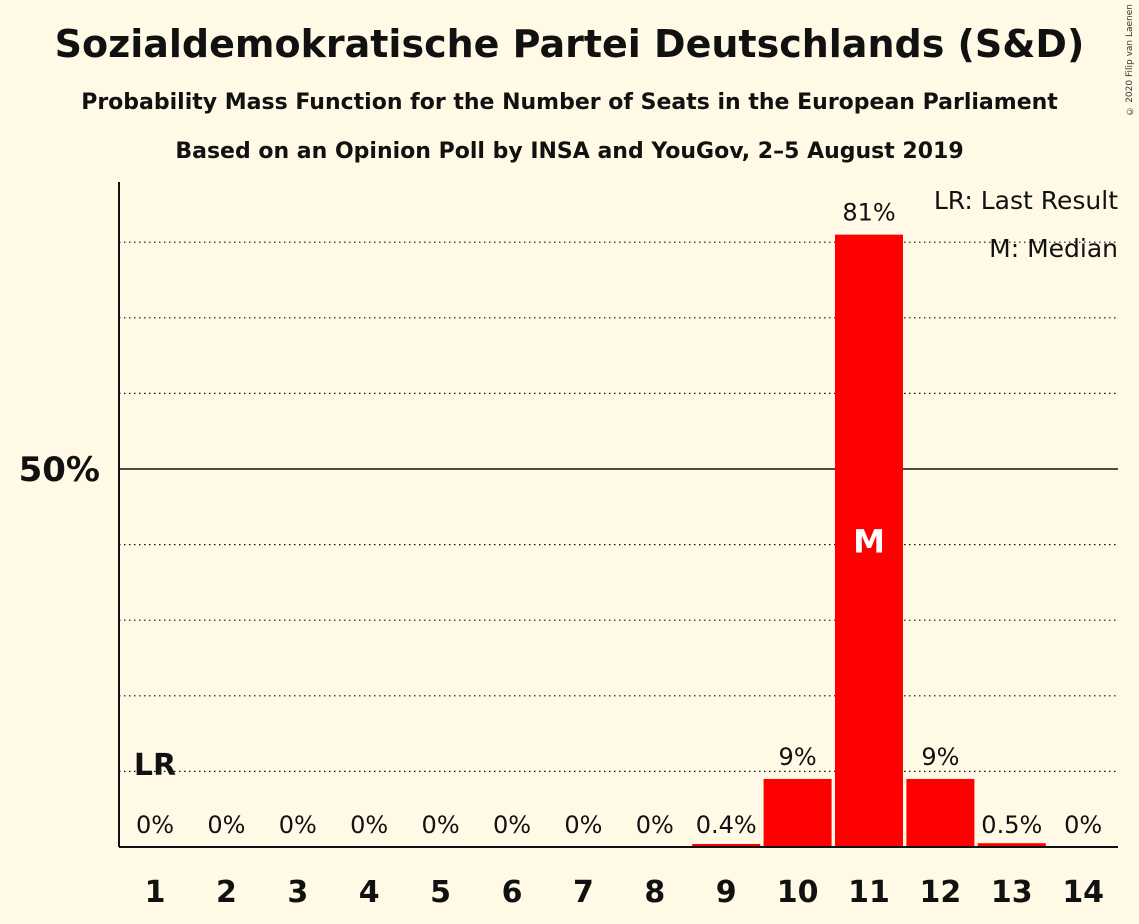  What do you see at coordinates (155, 825) in the screenshot?
I see `value-label-1: 0%` at bounding box center [155, 825].